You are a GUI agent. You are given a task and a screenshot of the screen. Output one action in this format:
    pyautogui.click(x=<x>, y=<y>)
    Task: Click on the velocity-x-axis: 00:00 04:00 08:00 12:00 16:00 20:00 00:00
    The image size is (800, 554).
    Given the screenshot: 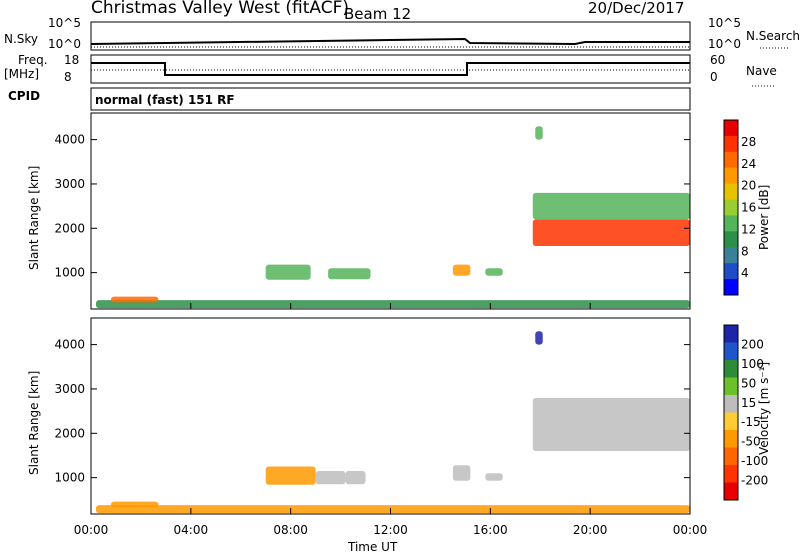 What is the action you would take?
    pyautogui.click(x=391, y=522)
    